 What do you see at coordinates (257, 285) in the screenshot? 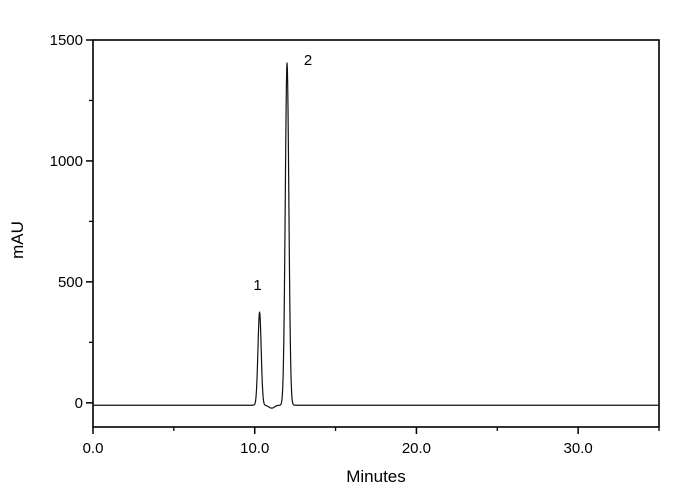
I see `peak-label: 1` at bounding box center [257, 285].